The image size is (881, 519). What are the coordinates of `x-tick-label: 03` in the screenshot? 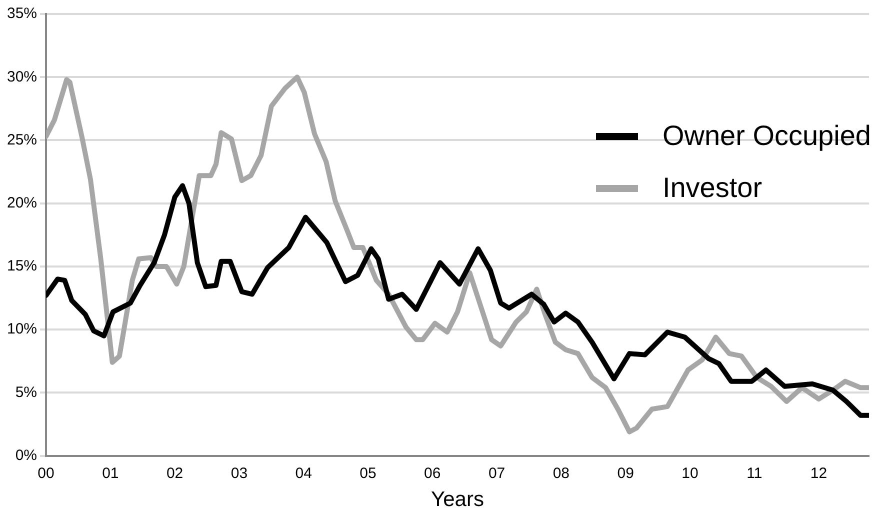 It's located at (239, 473).